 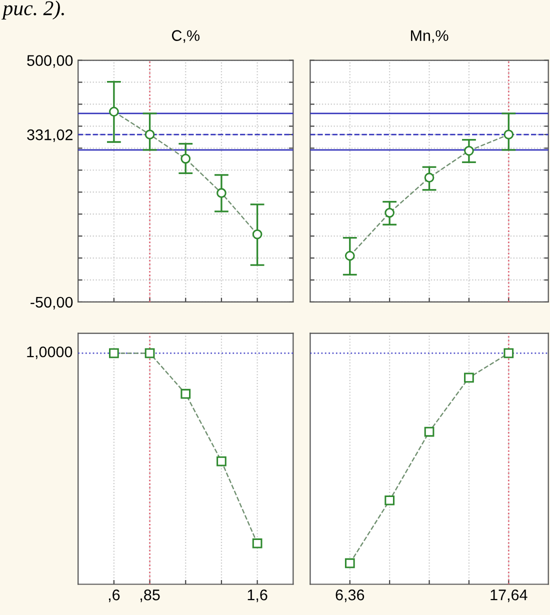 I want to click on chart-title: Mn,%, so click(x=429, y=36).